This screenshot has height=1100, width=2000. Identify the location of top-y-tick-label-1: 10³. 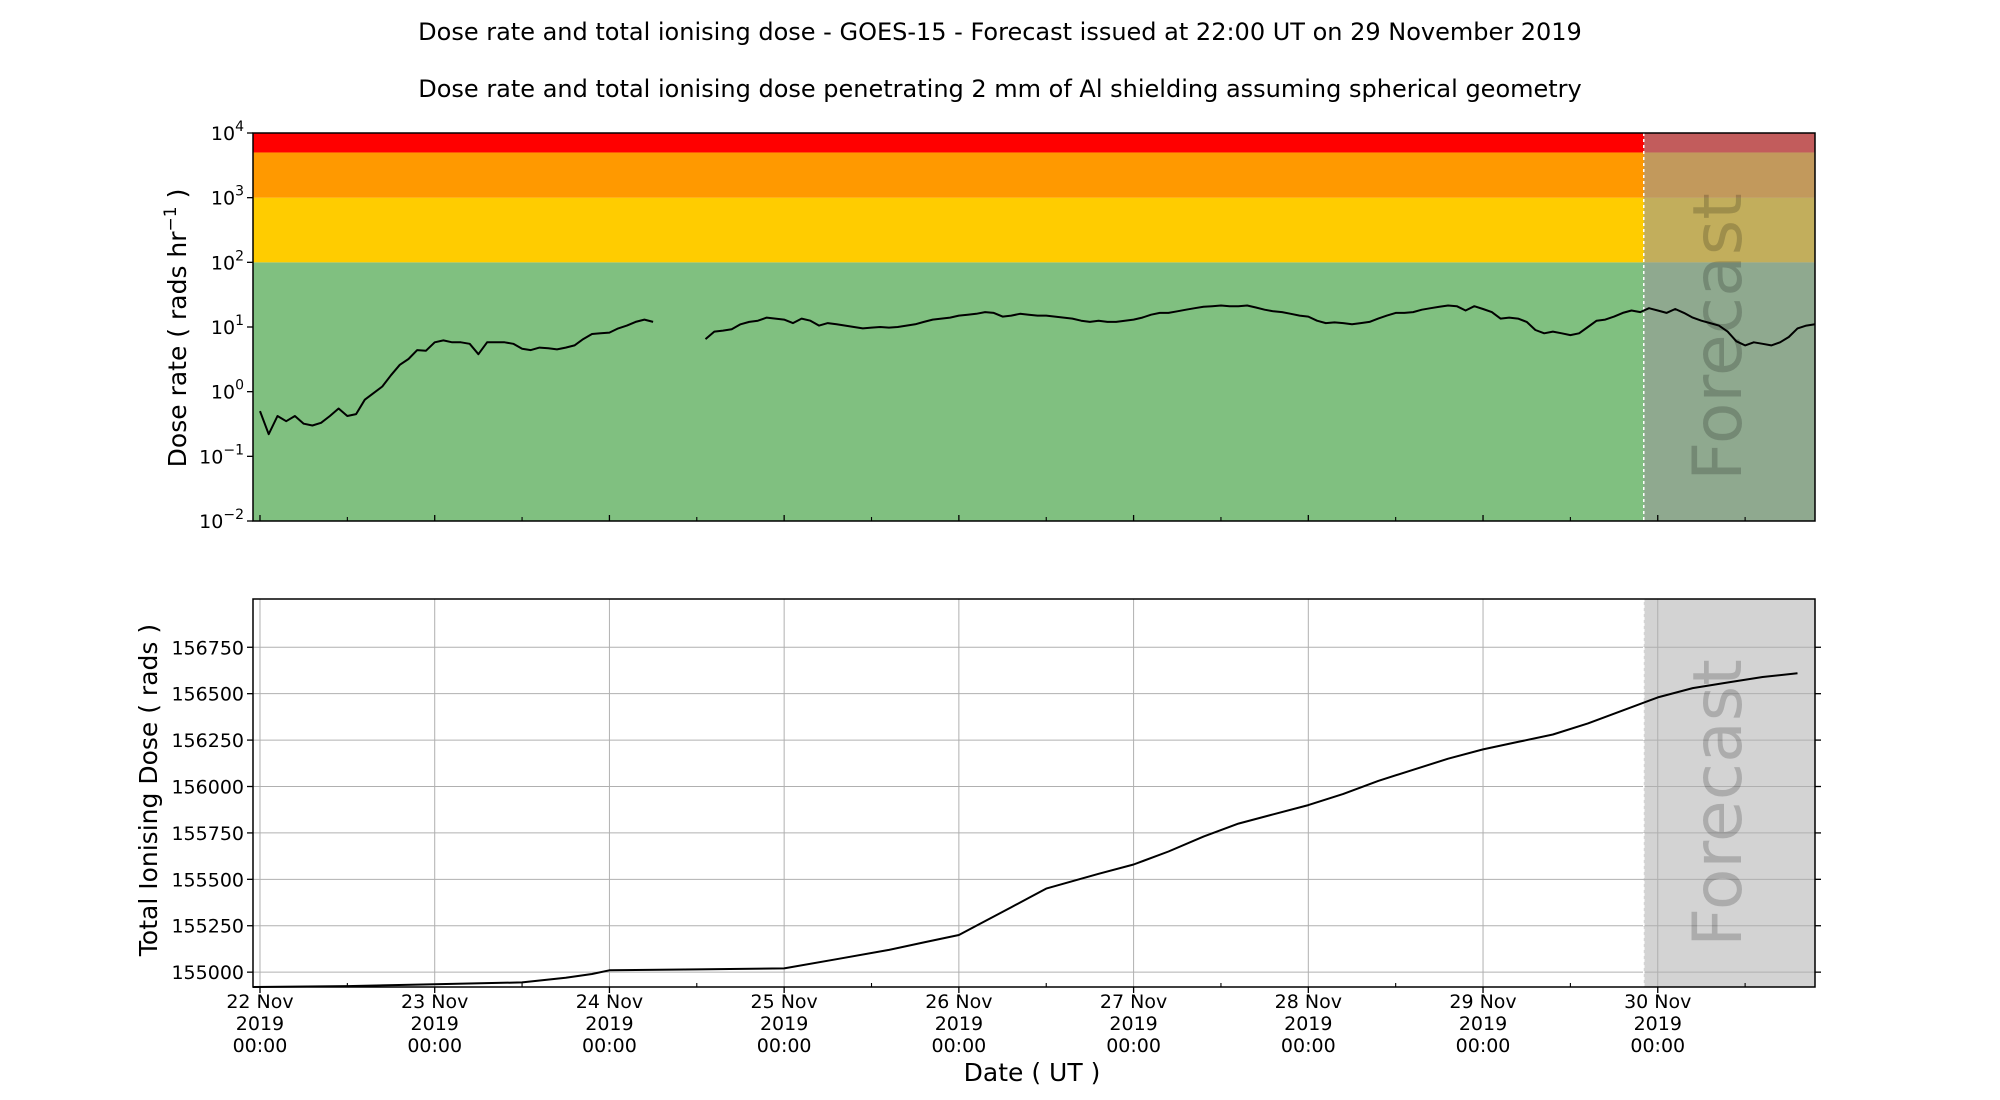
(227, 197).